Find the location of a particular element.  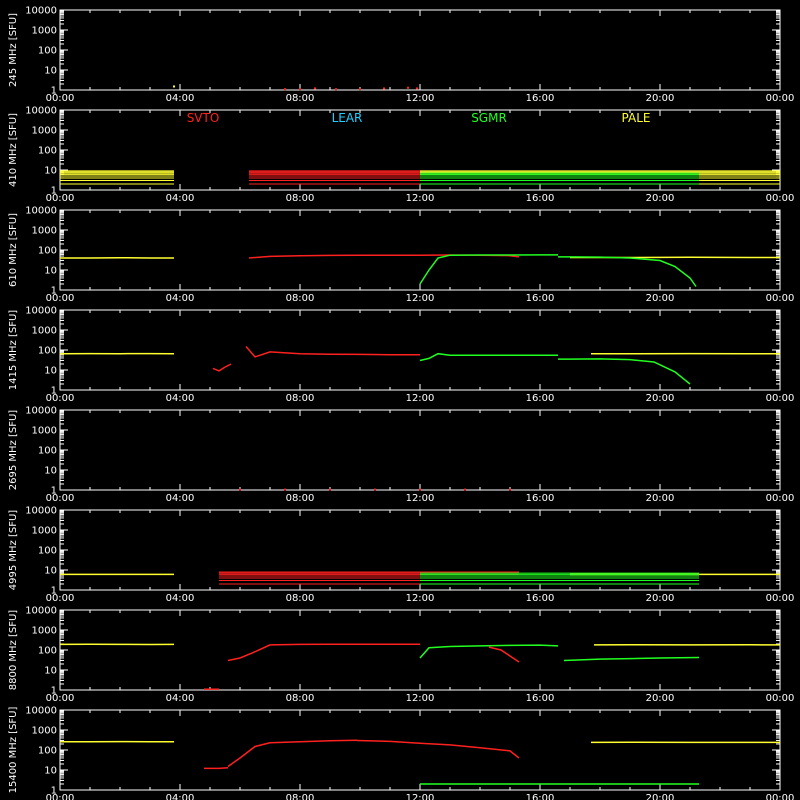

legend-lear: LEAR is located at coordinates (347, 118).